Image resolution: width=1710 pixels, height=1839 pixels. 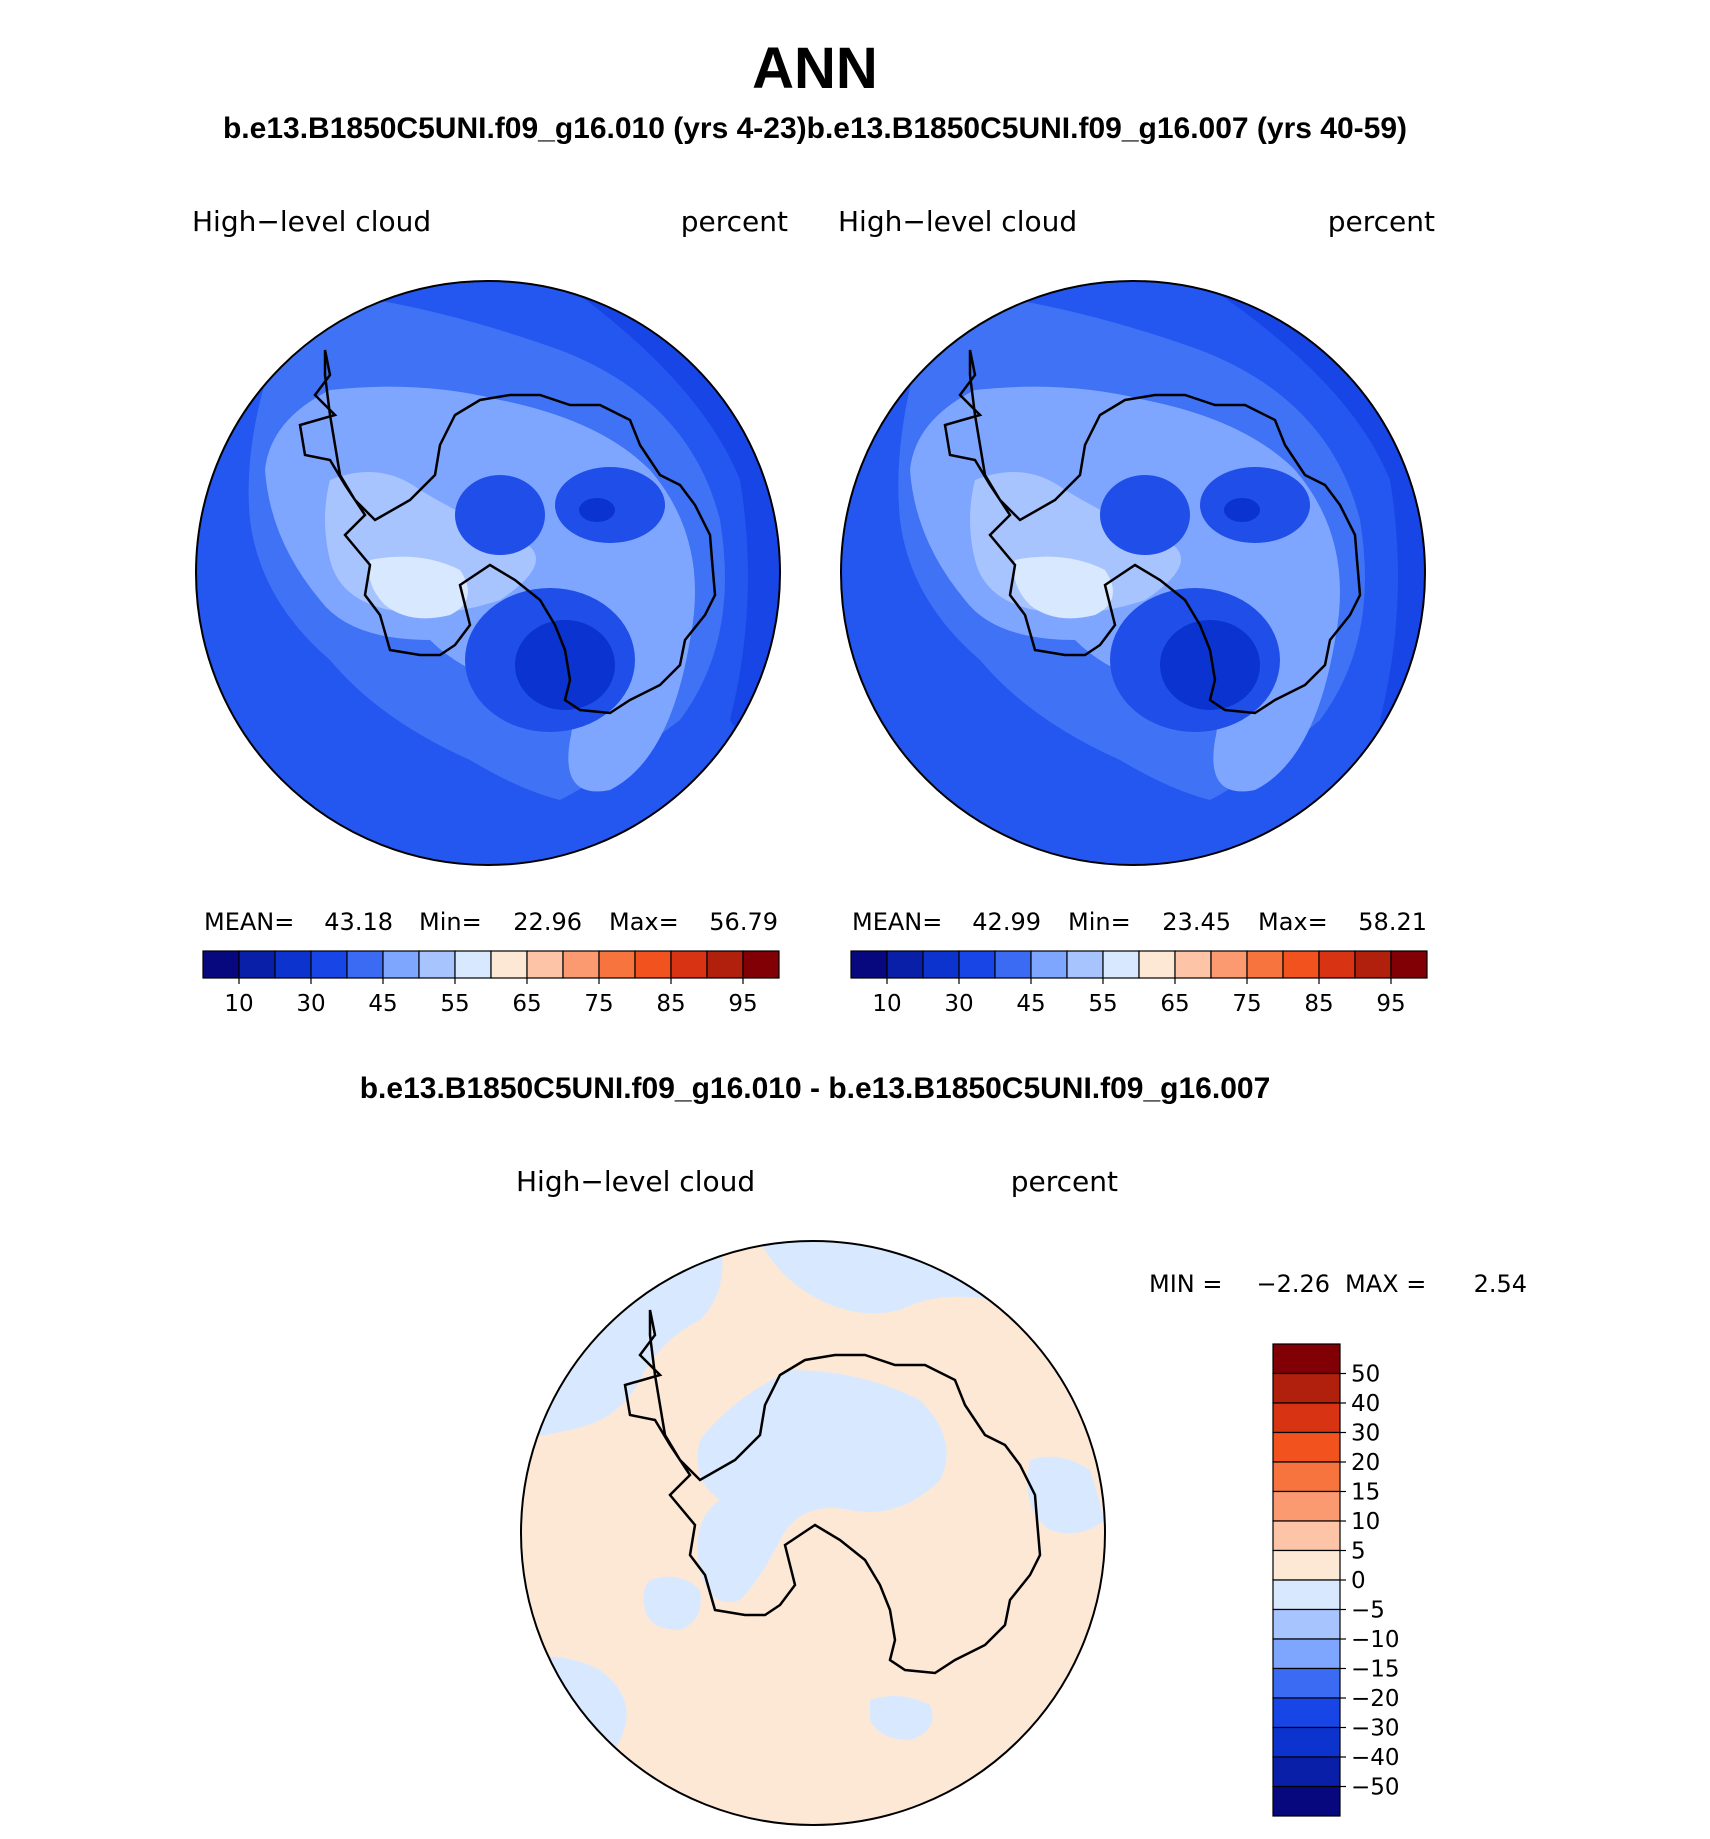 I want to click on diff-colorbar-tick-label: 30, so click(x=1365, y=1434).